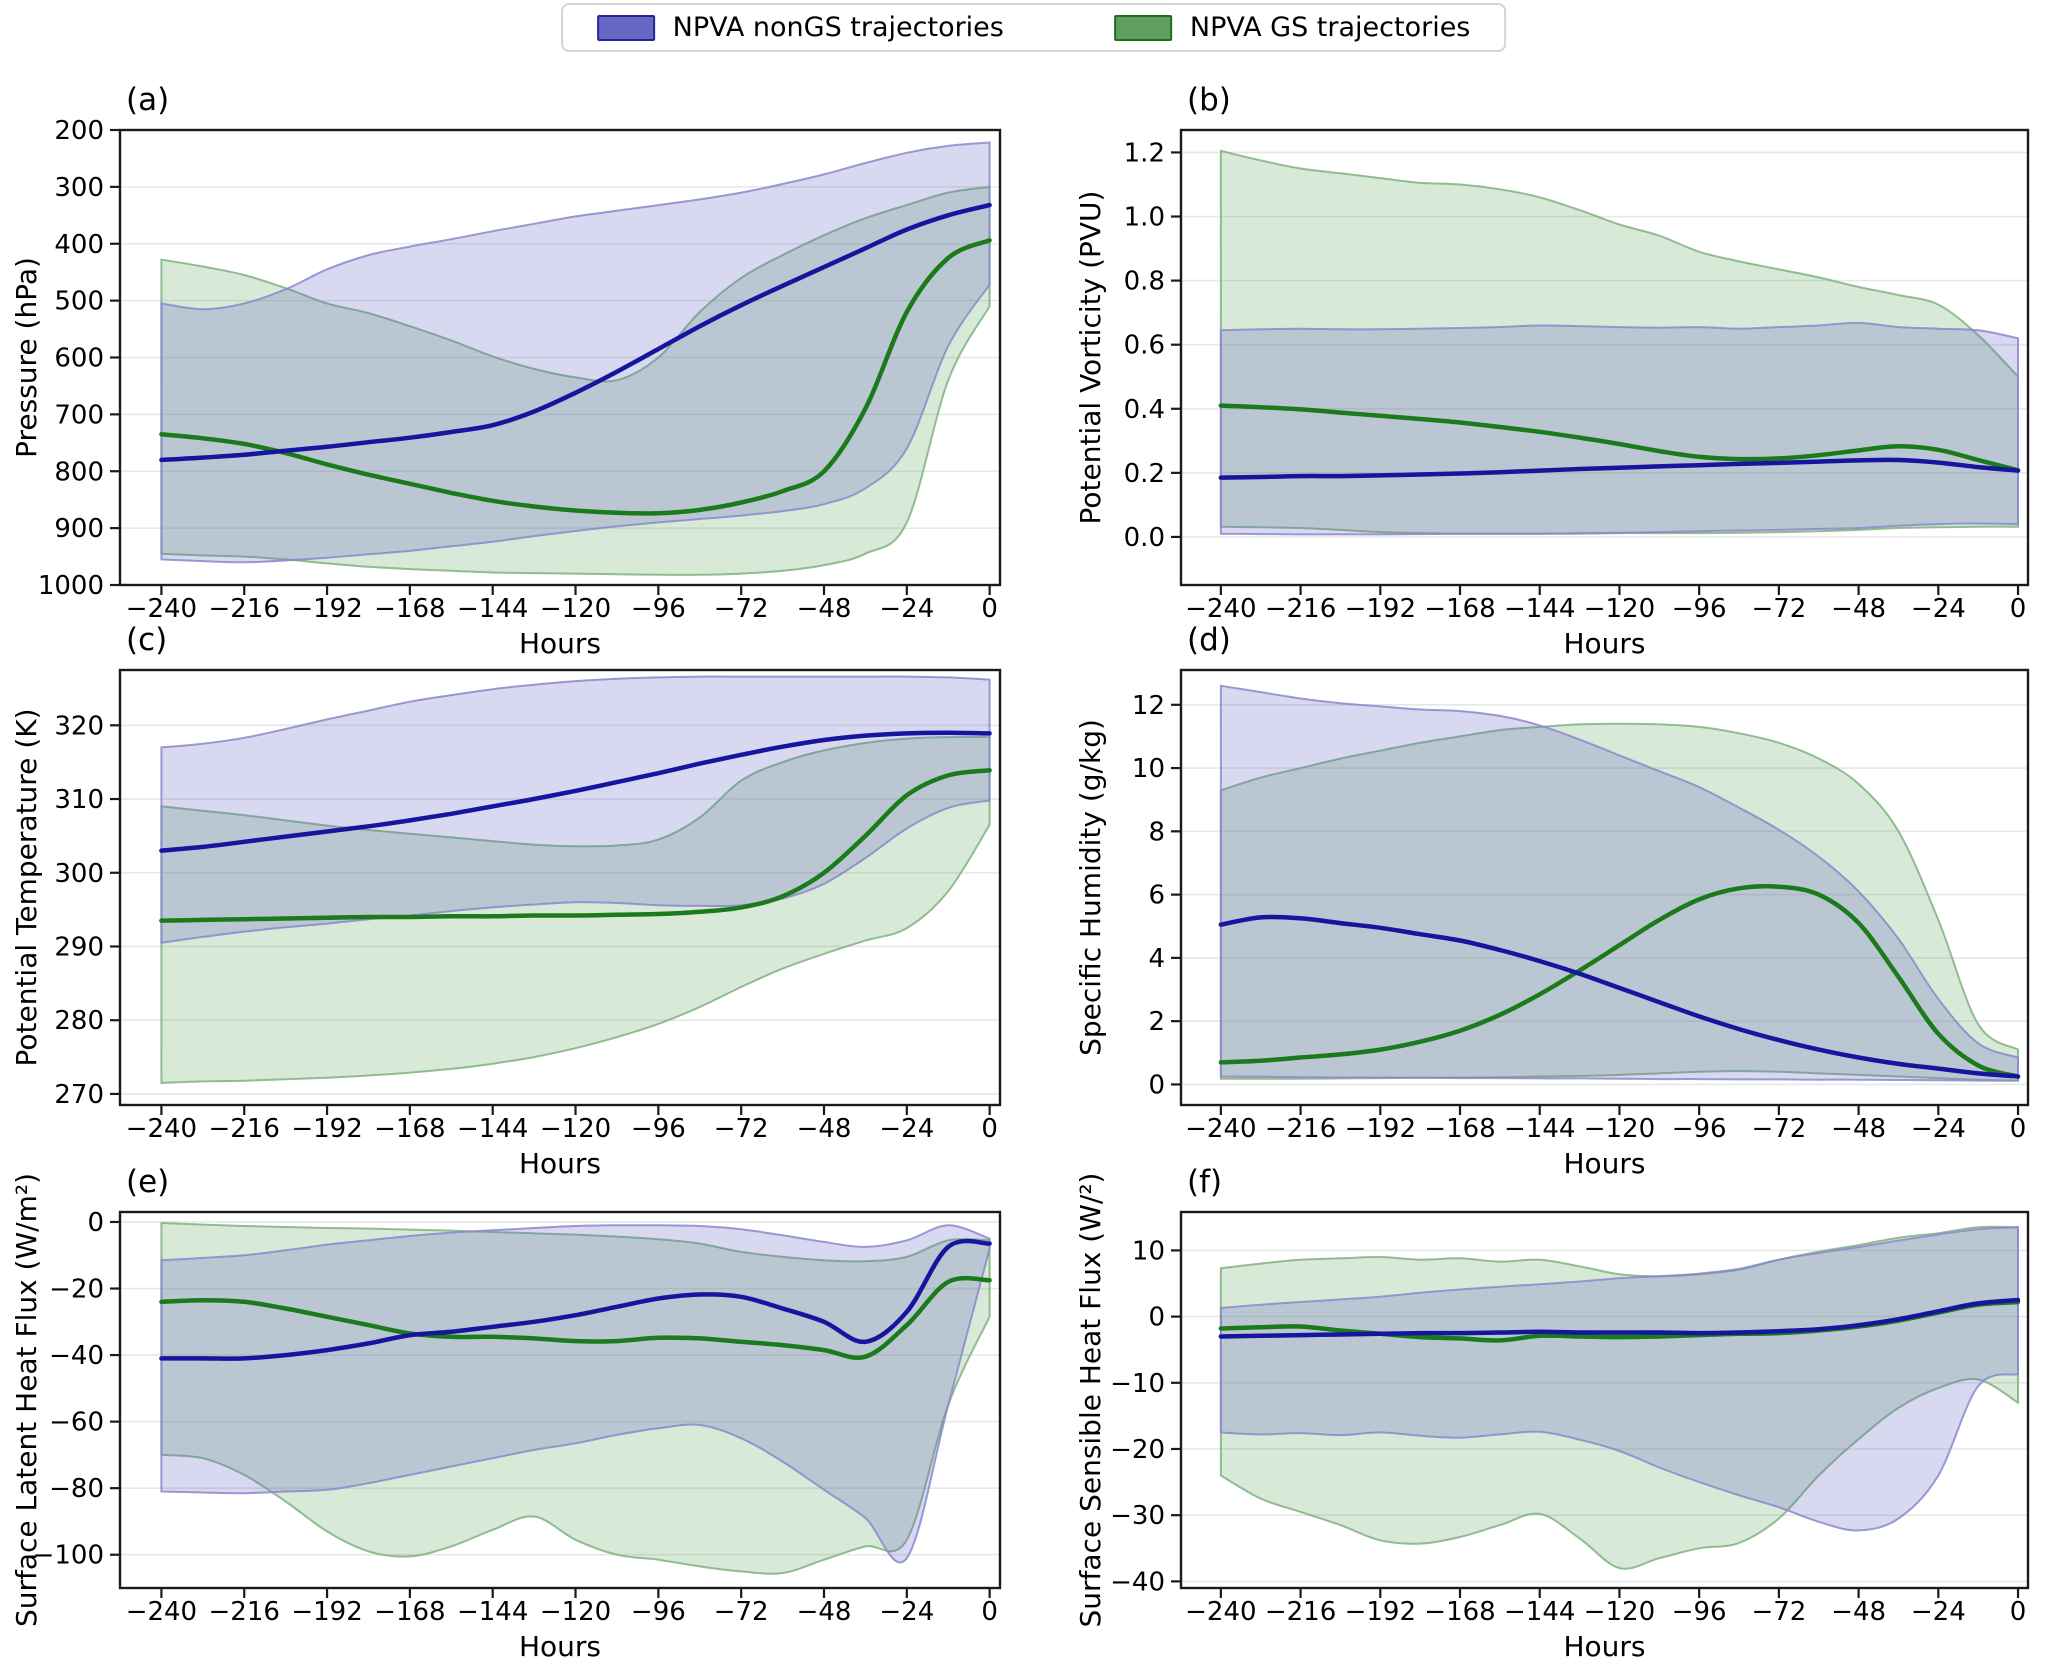  Describe the element at coordinates (1156, 896) in the screenshot. I see `y-tick-label: 6` at that location.